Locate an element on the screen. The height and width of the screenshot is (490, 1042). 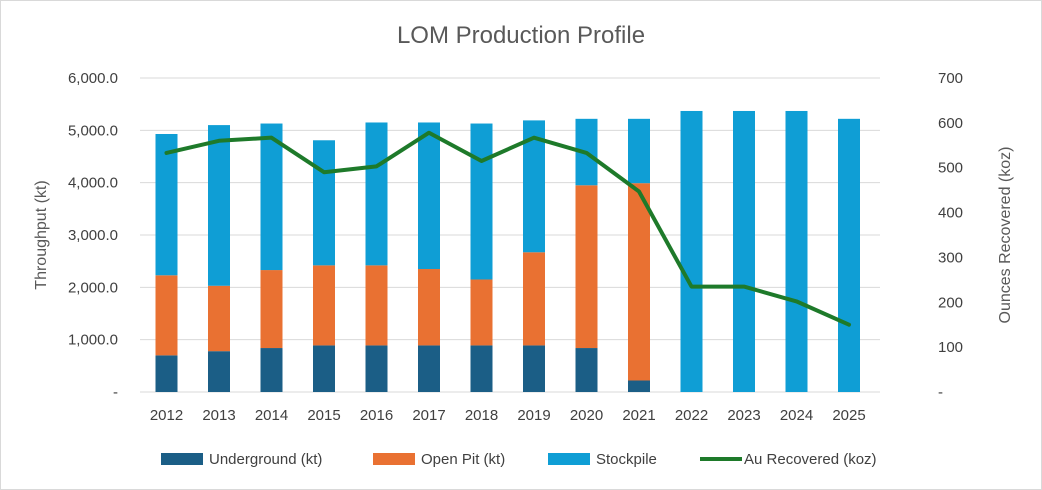
chart-title: LOM Production Profile is located at coordinates (521, 35).